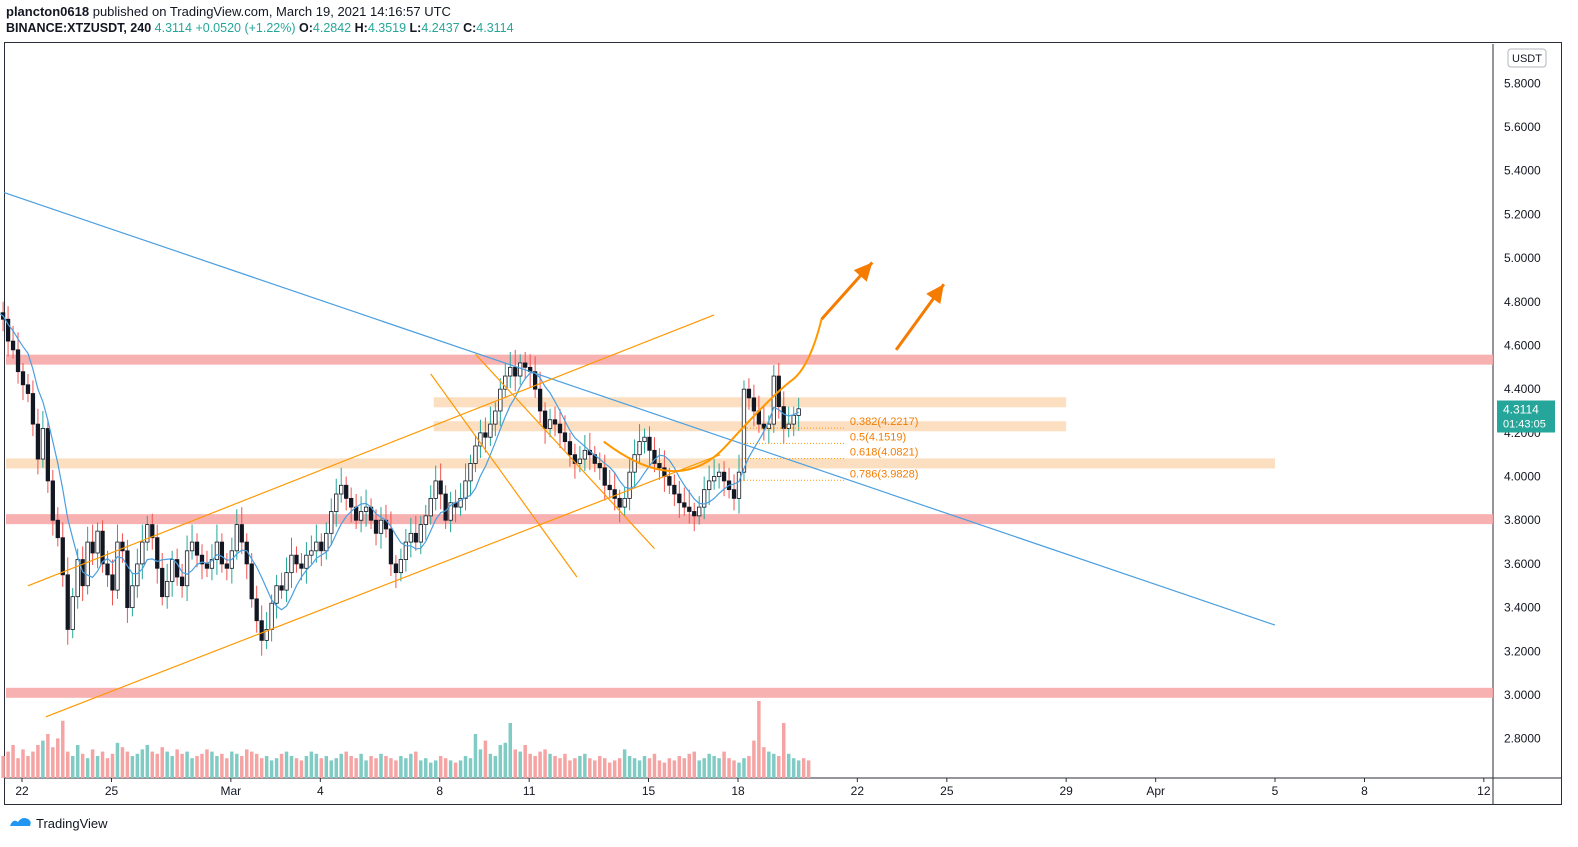  I want to click on tradingview-logo-icon, so click(20, 823).